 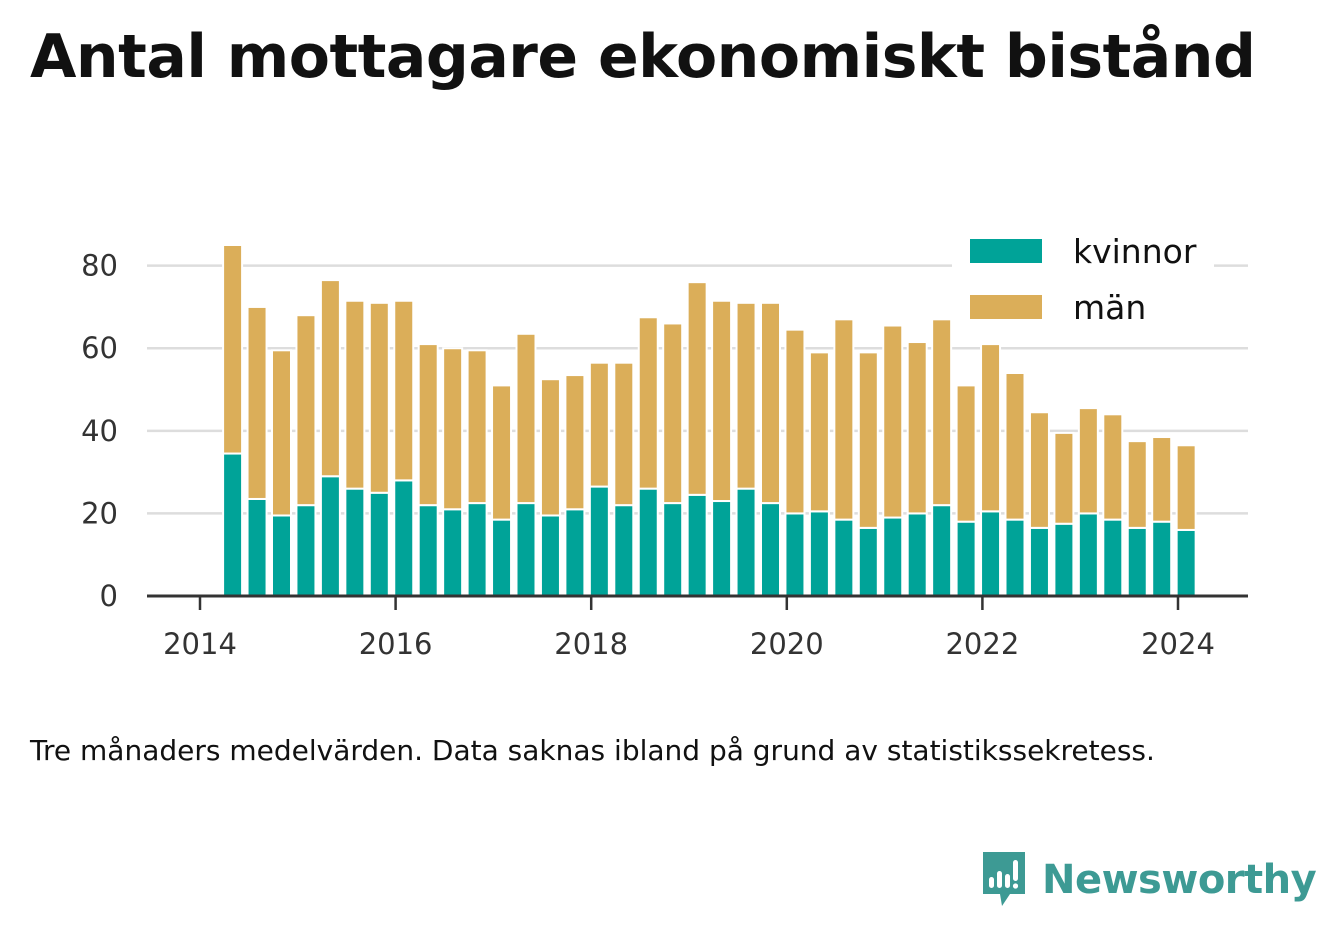 What do you see at coordinates (109, 596) in the screenshot?
I see `y-tick-label: 0` at bounding box center [109, 596].